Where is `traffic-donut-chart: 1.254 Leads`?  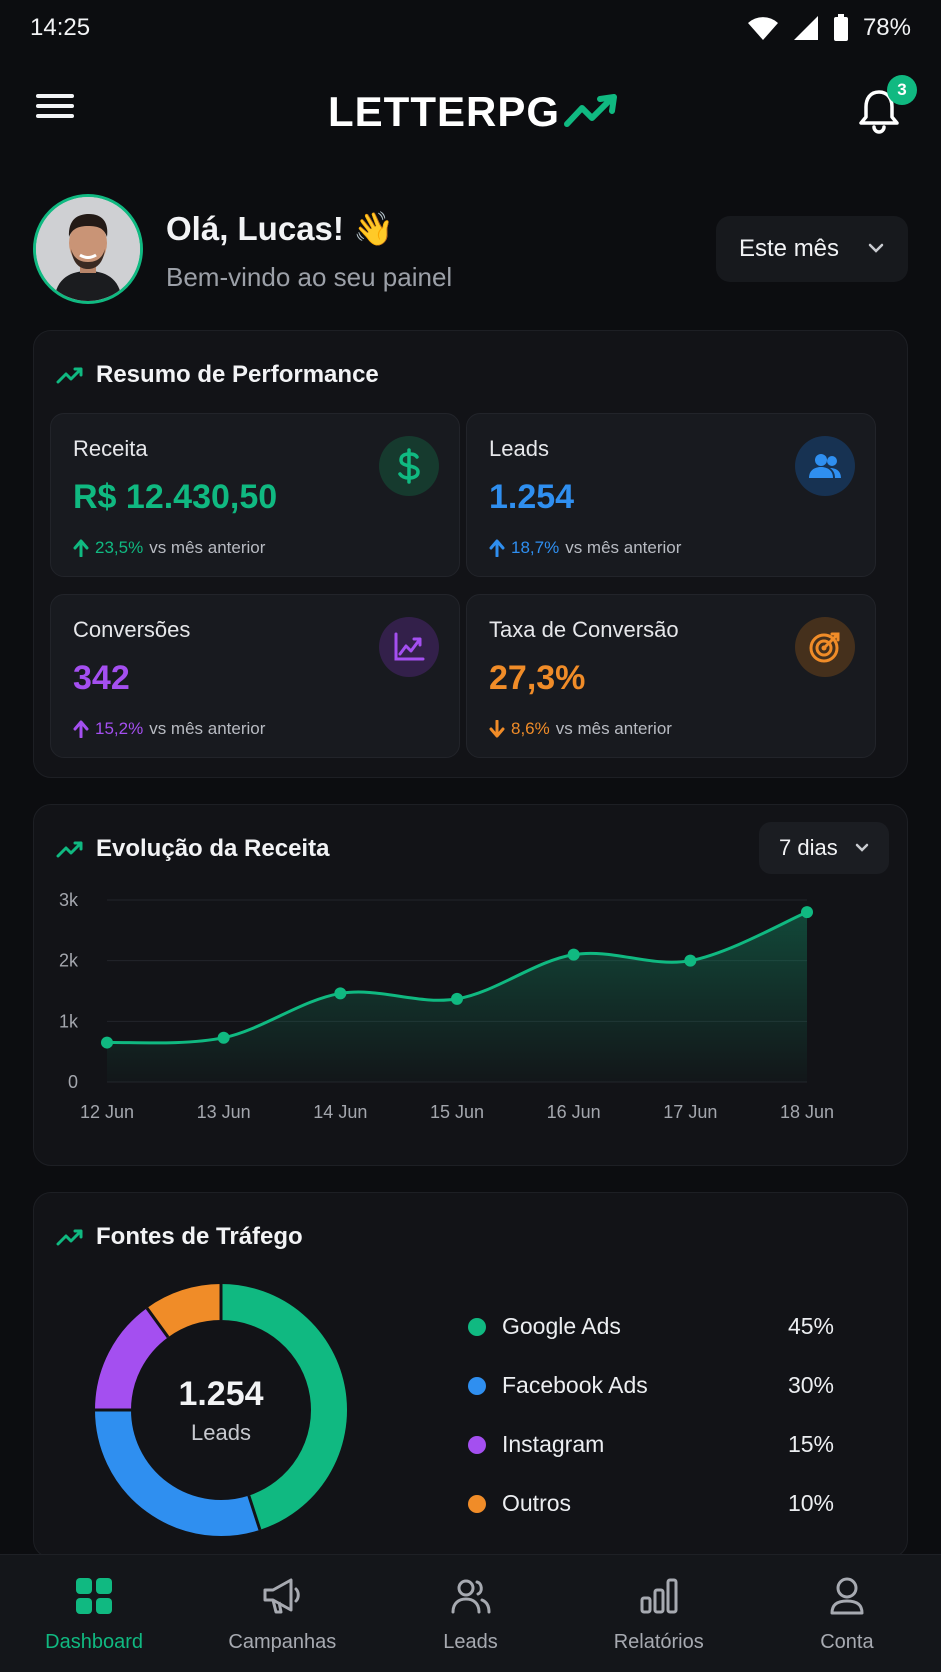 traffic-donut-chart: 1.254 Leads is located at coordinates (221, 1410).